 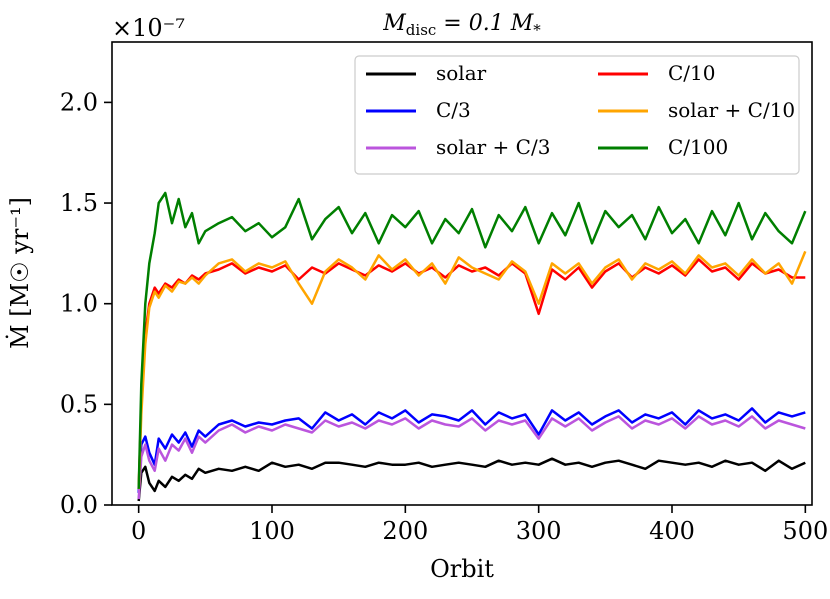 What do you see at coordinates (394, 23) in the screenshot?
I see `title-main: M` at bounding box center [394, 23].